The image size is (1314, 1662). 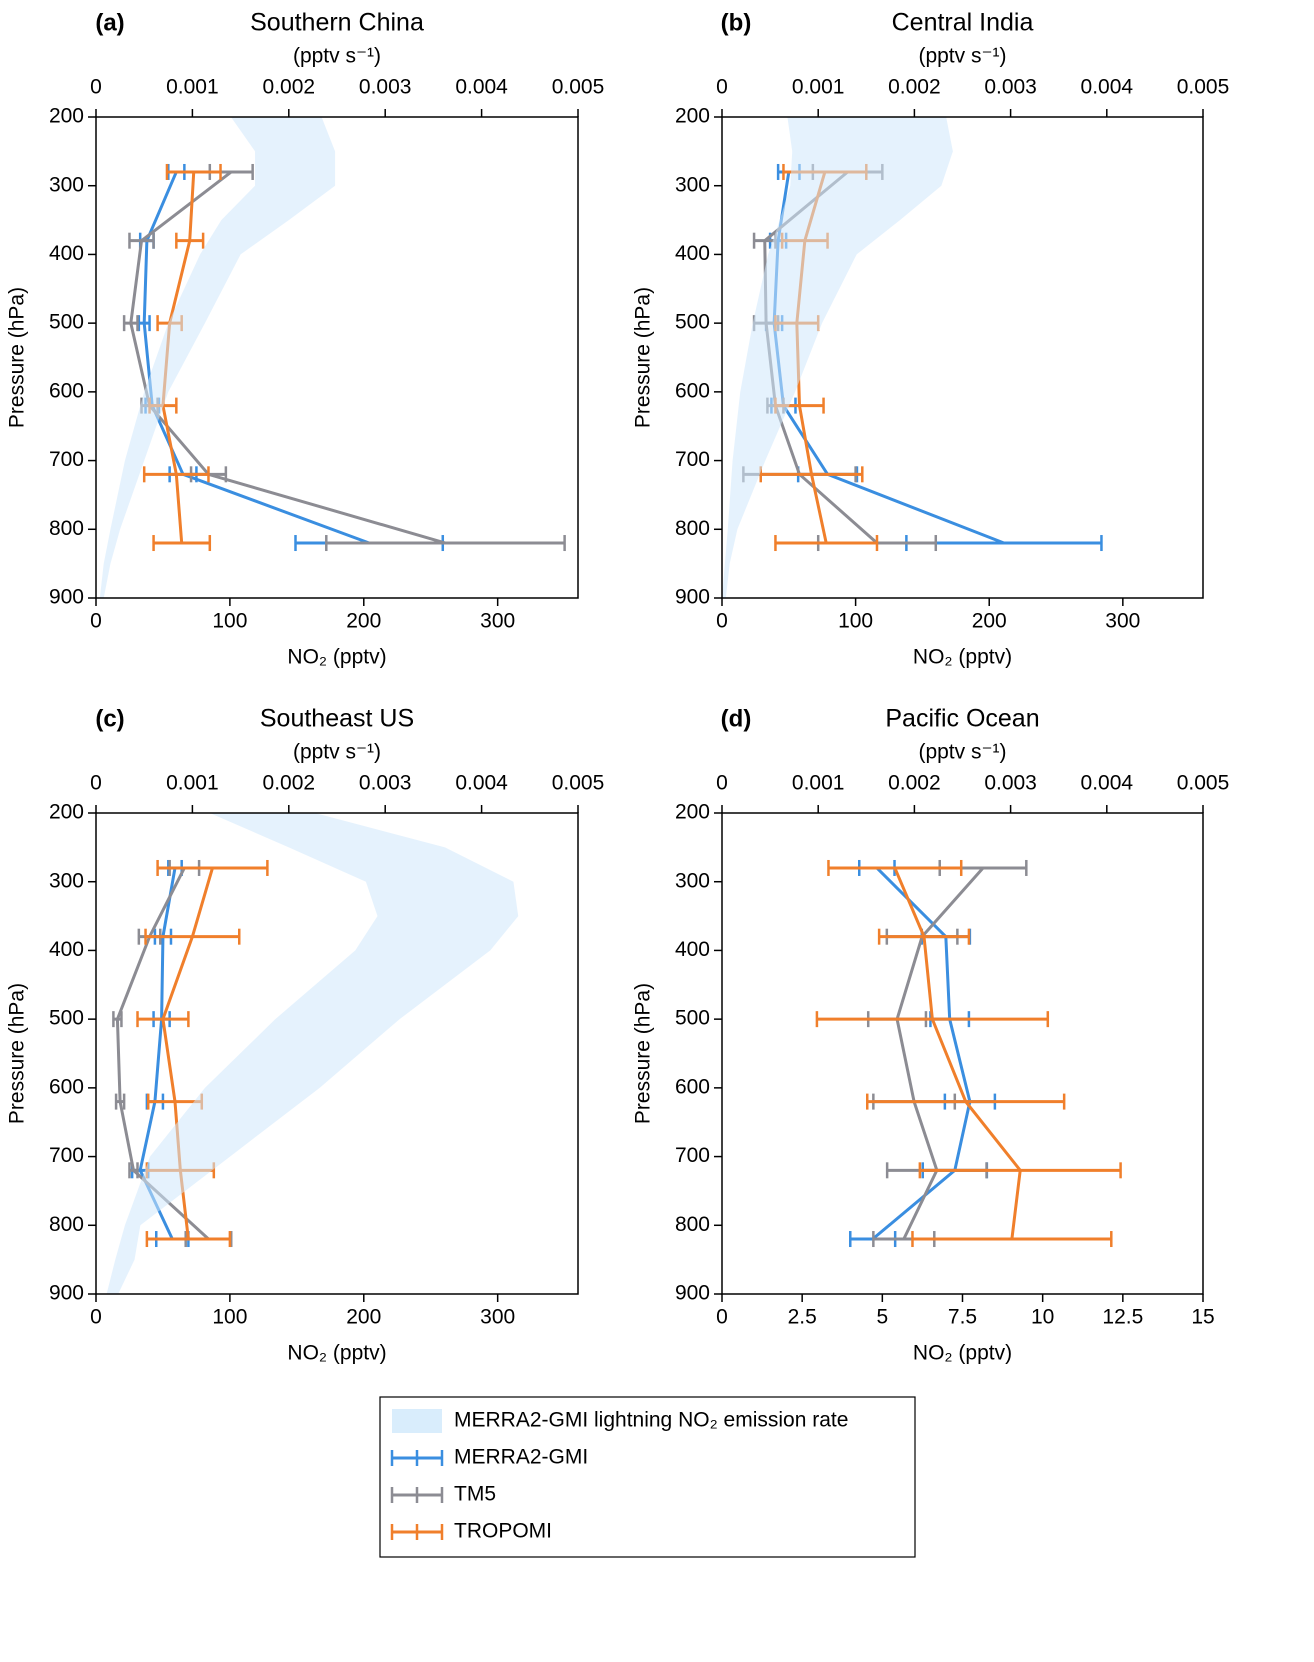 I want to click on legend-label: TM5, so click(x=475, y=1494).